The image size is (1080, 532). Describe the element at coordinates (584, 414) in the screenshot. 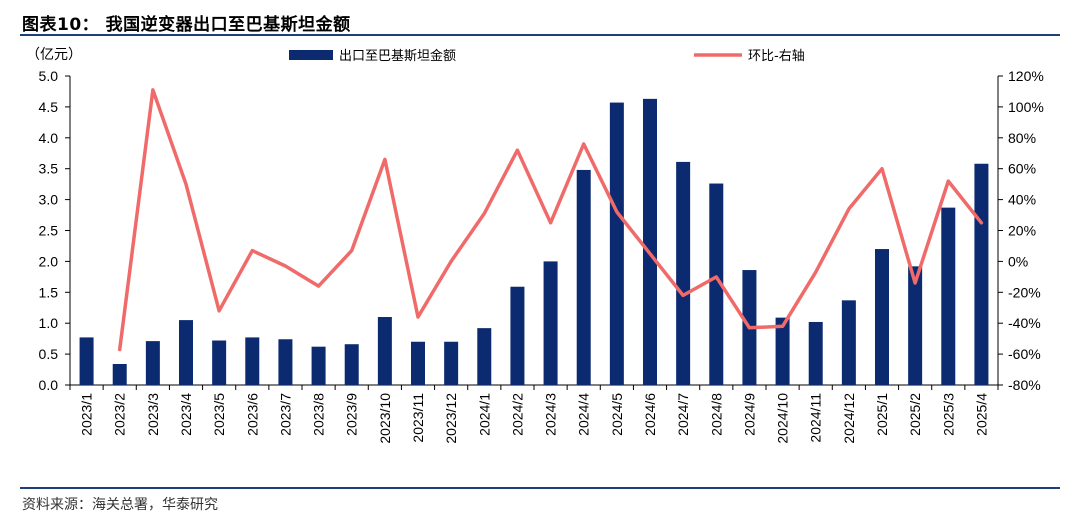

I see `x-tick-label: 2024/4` at that location.